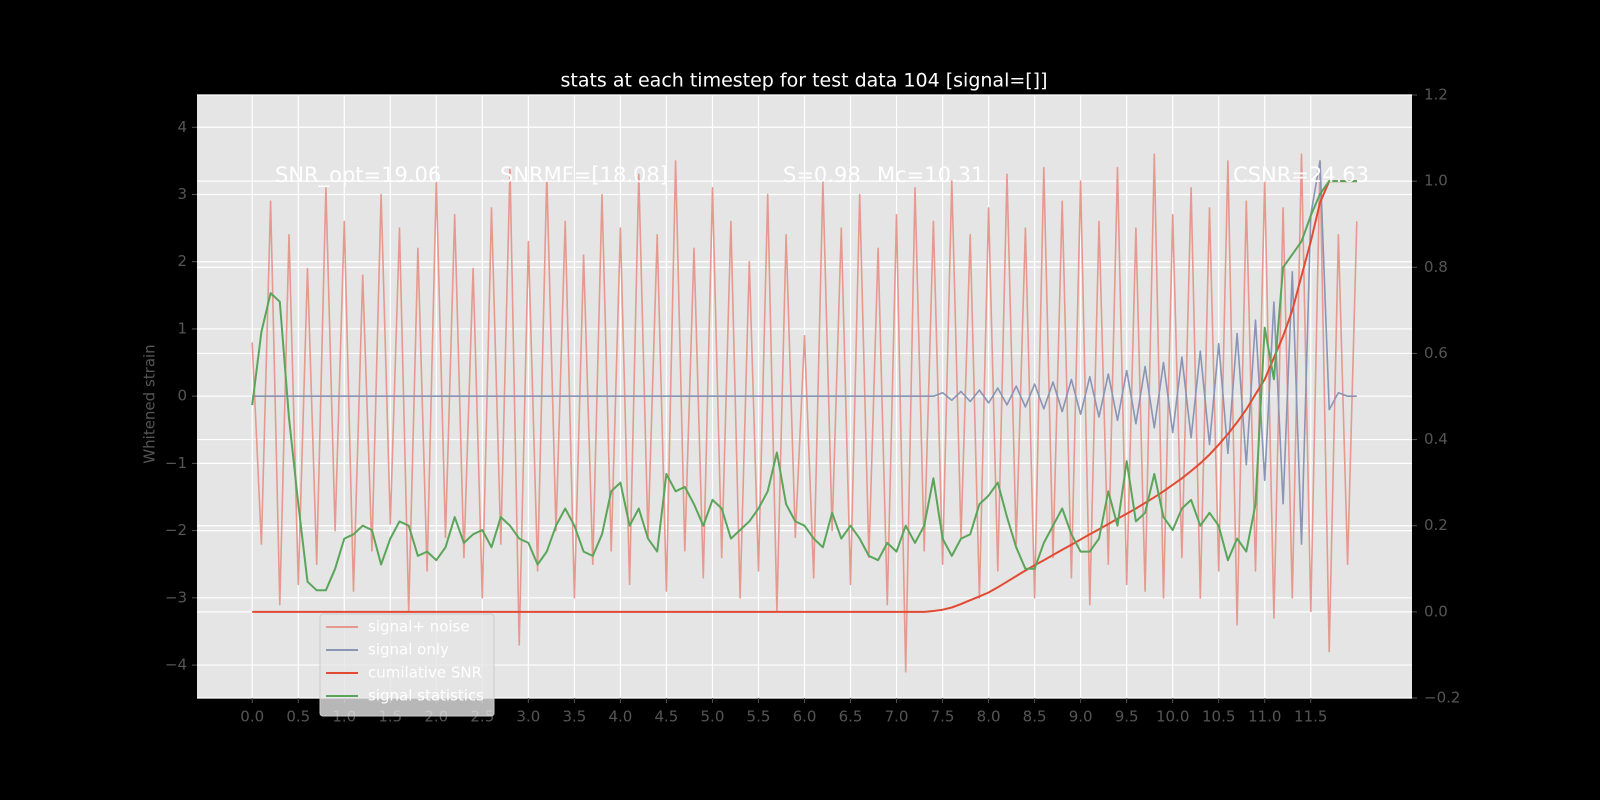 The image size is (1600, 800). What do you see at coordinates (667, 717) in the screenshot?
I see `x-tick-label: 4.5` at bounding box center [667, 717].